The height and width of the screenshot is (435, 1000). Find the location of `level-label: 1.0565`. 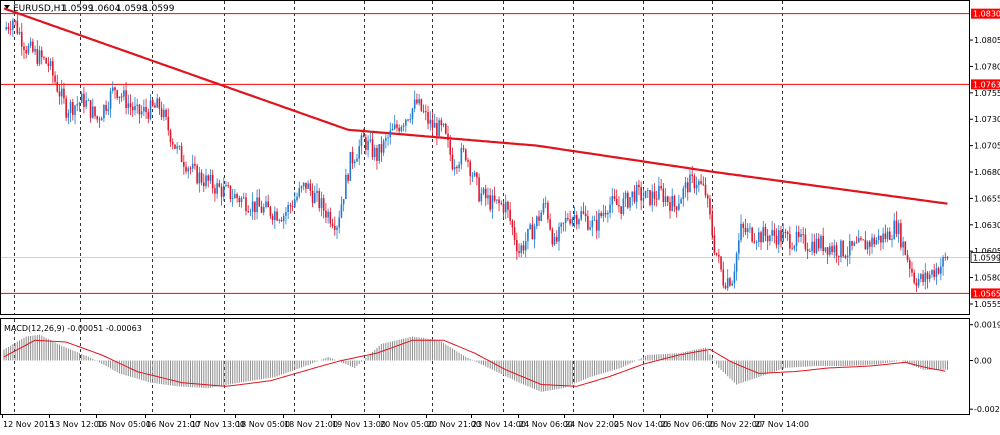

level-label: 1.0565 is located at coordinates (986, 293).